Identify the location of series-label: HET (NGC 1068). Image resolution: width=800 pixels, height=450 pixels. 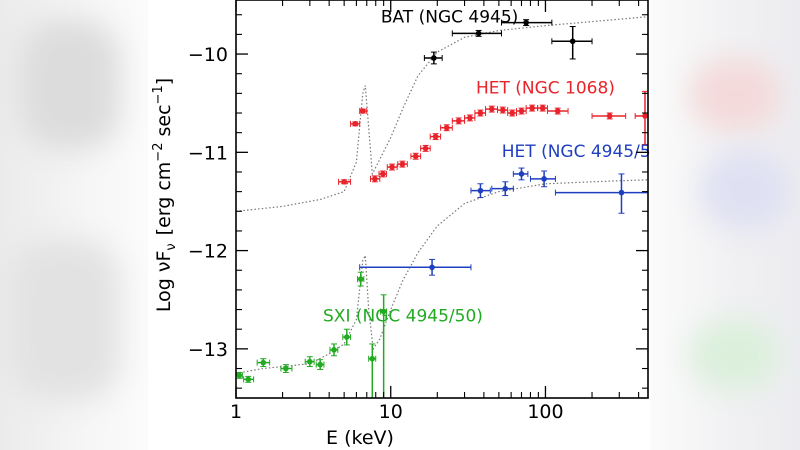
(545, 88).